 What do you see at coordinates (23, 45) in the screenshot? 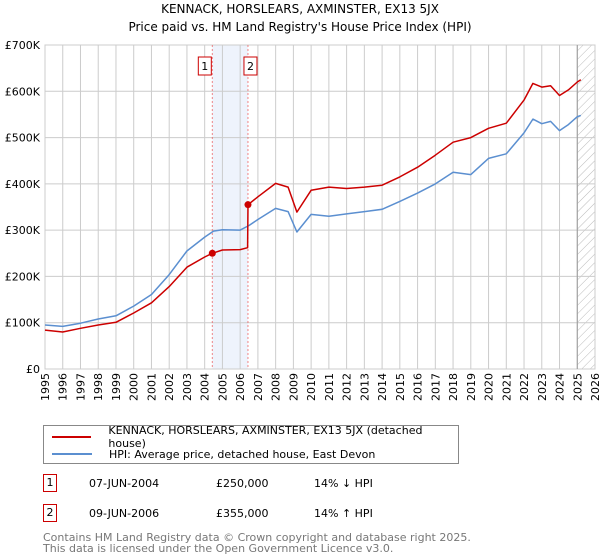
I see `y-tick-label: £700K` at bounding box center [23, 45].